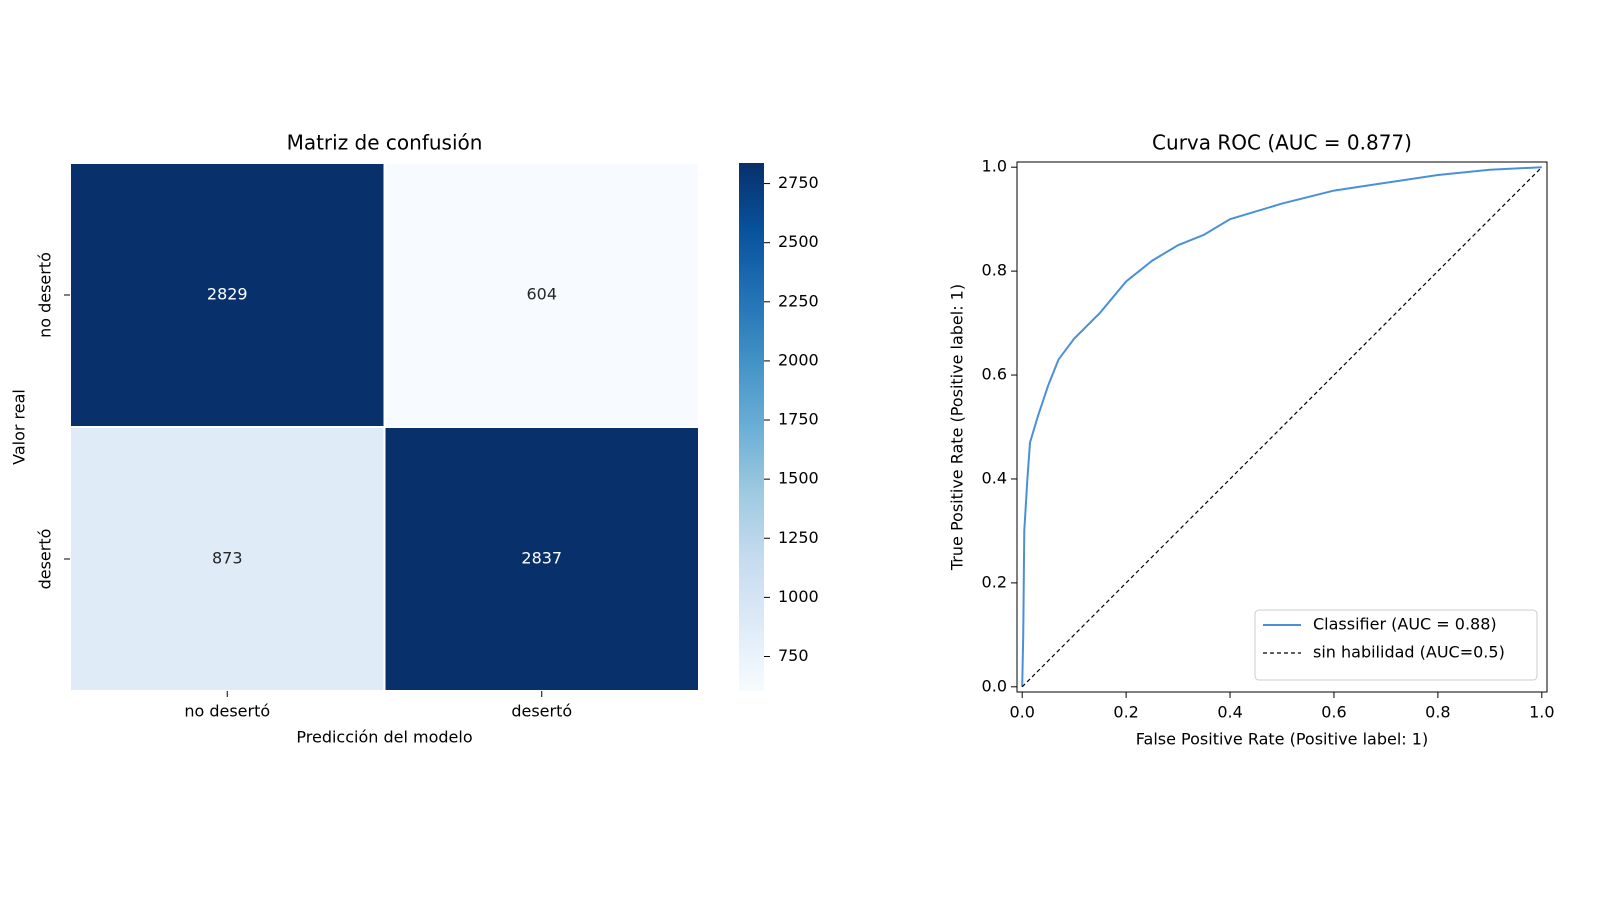  Describe the element at coordinates (1125, 712) in the screenshot. I see `x-tick-label: 0.2` at that location.